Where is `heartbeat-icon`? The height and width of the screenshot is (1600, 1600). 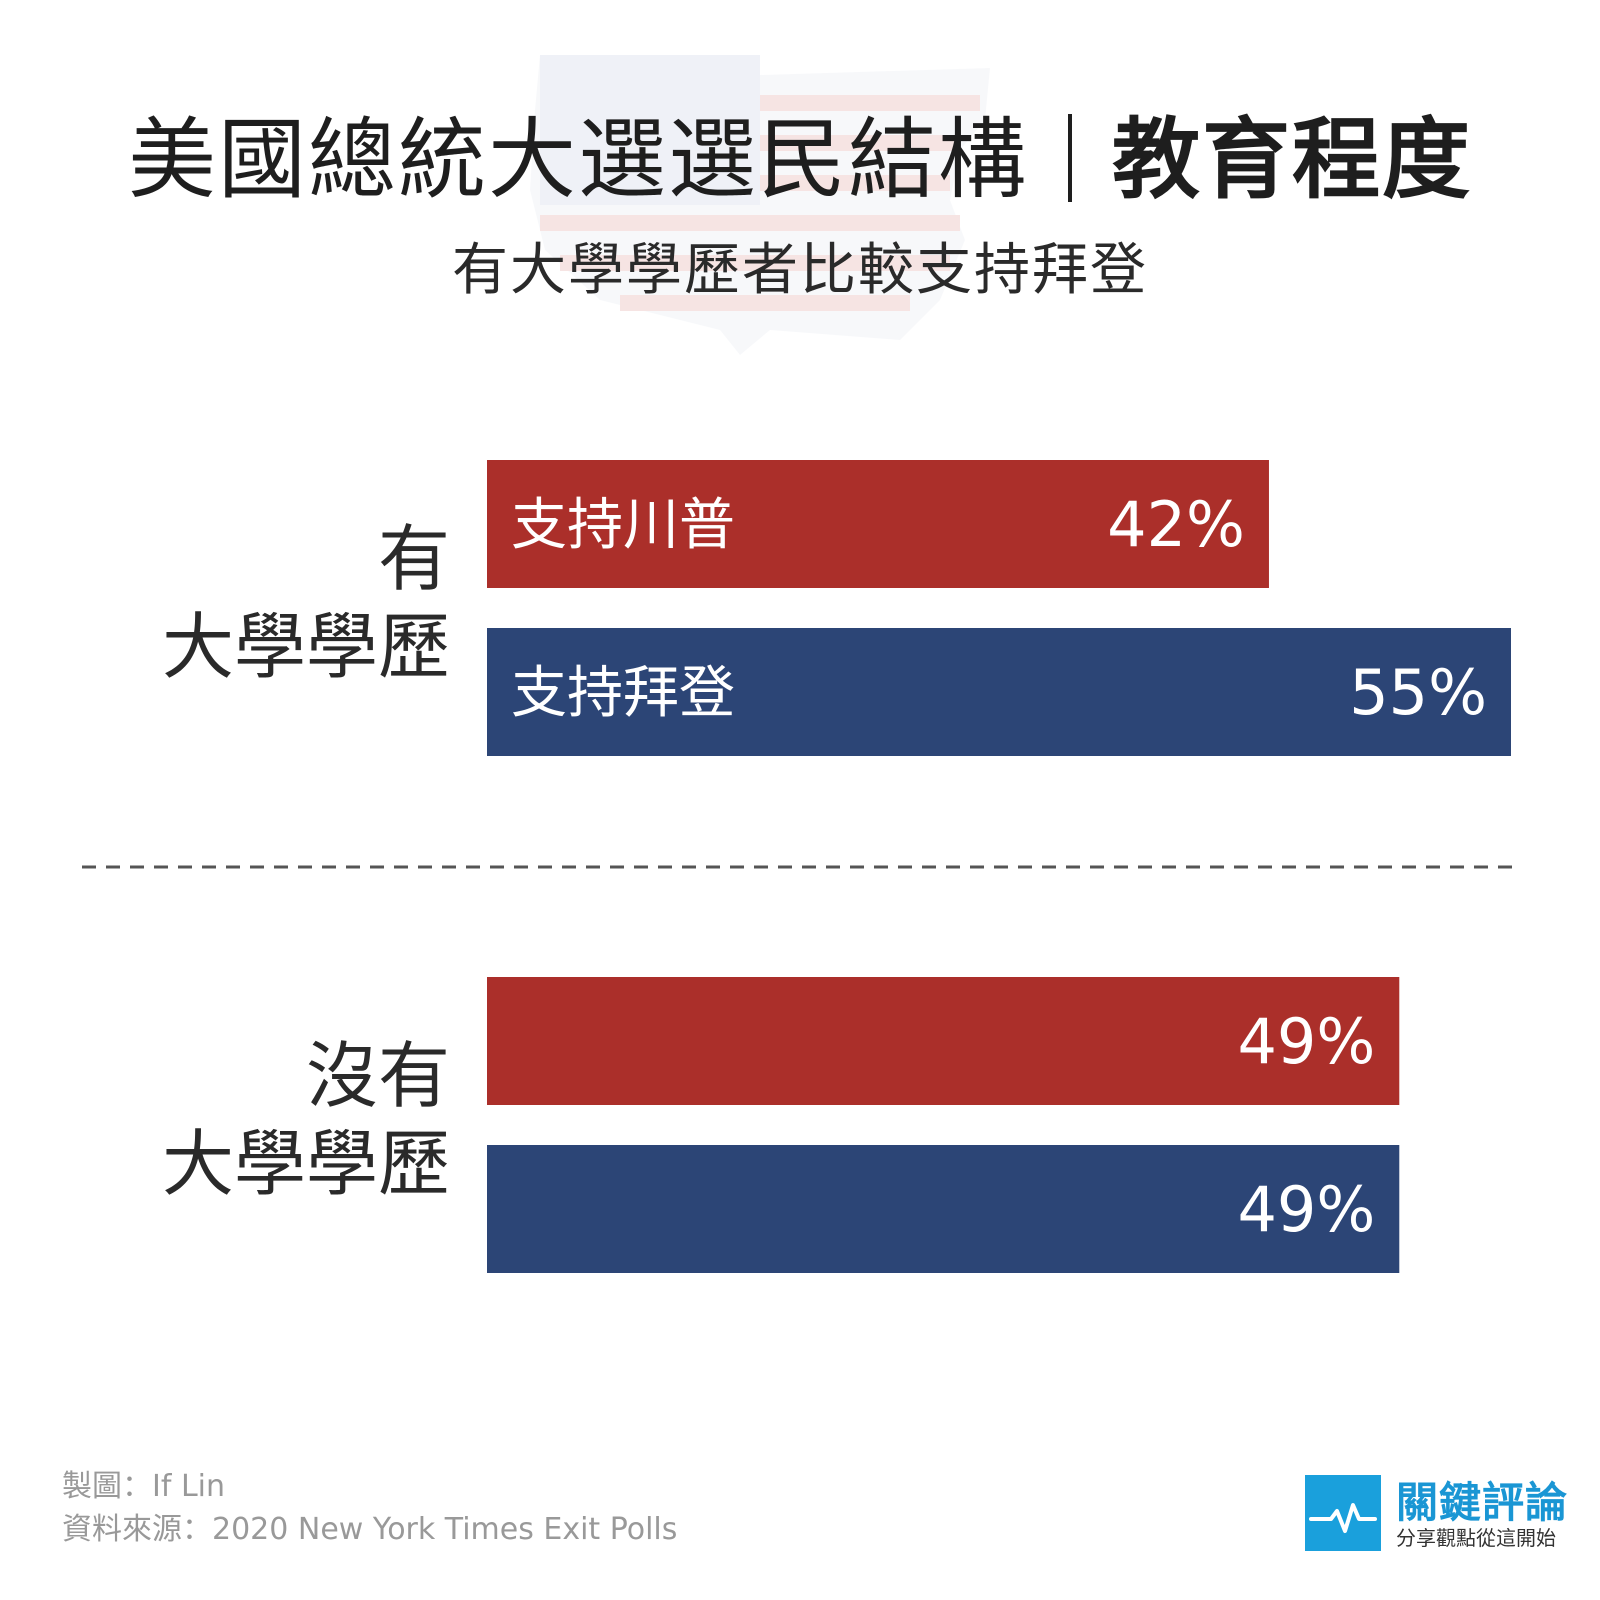
heartbeat-icon is located at coordinates (1343, 1518).